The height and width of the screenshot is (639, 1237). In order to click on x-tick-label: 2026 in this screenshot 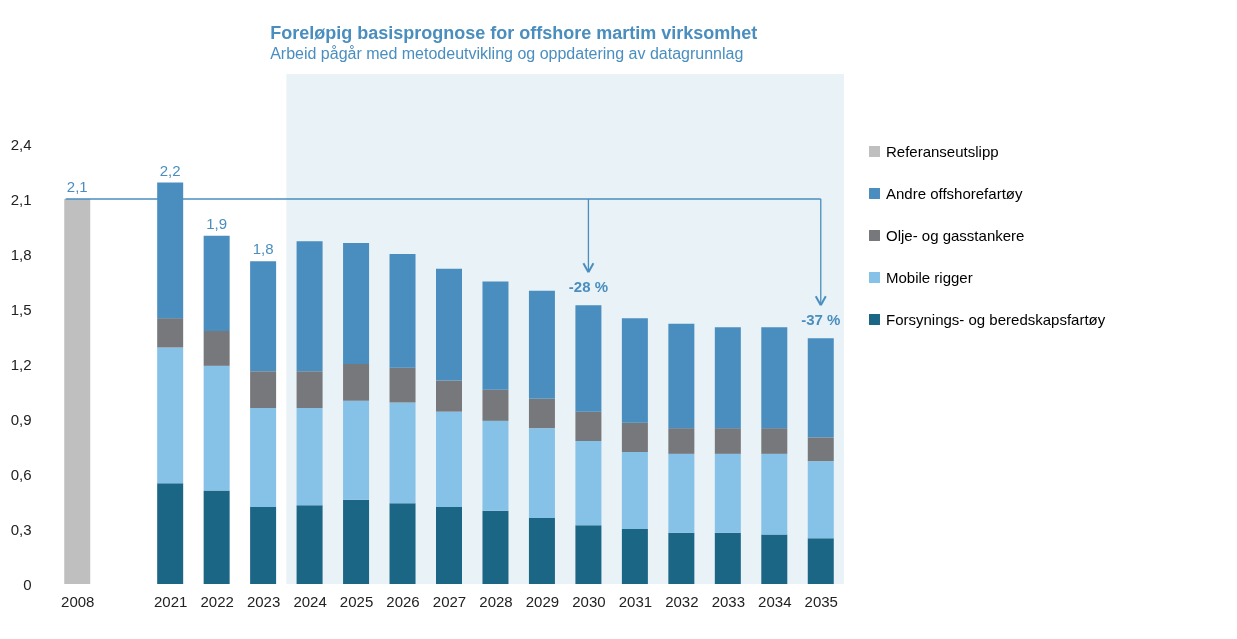, I will do `click(403, 601)`.